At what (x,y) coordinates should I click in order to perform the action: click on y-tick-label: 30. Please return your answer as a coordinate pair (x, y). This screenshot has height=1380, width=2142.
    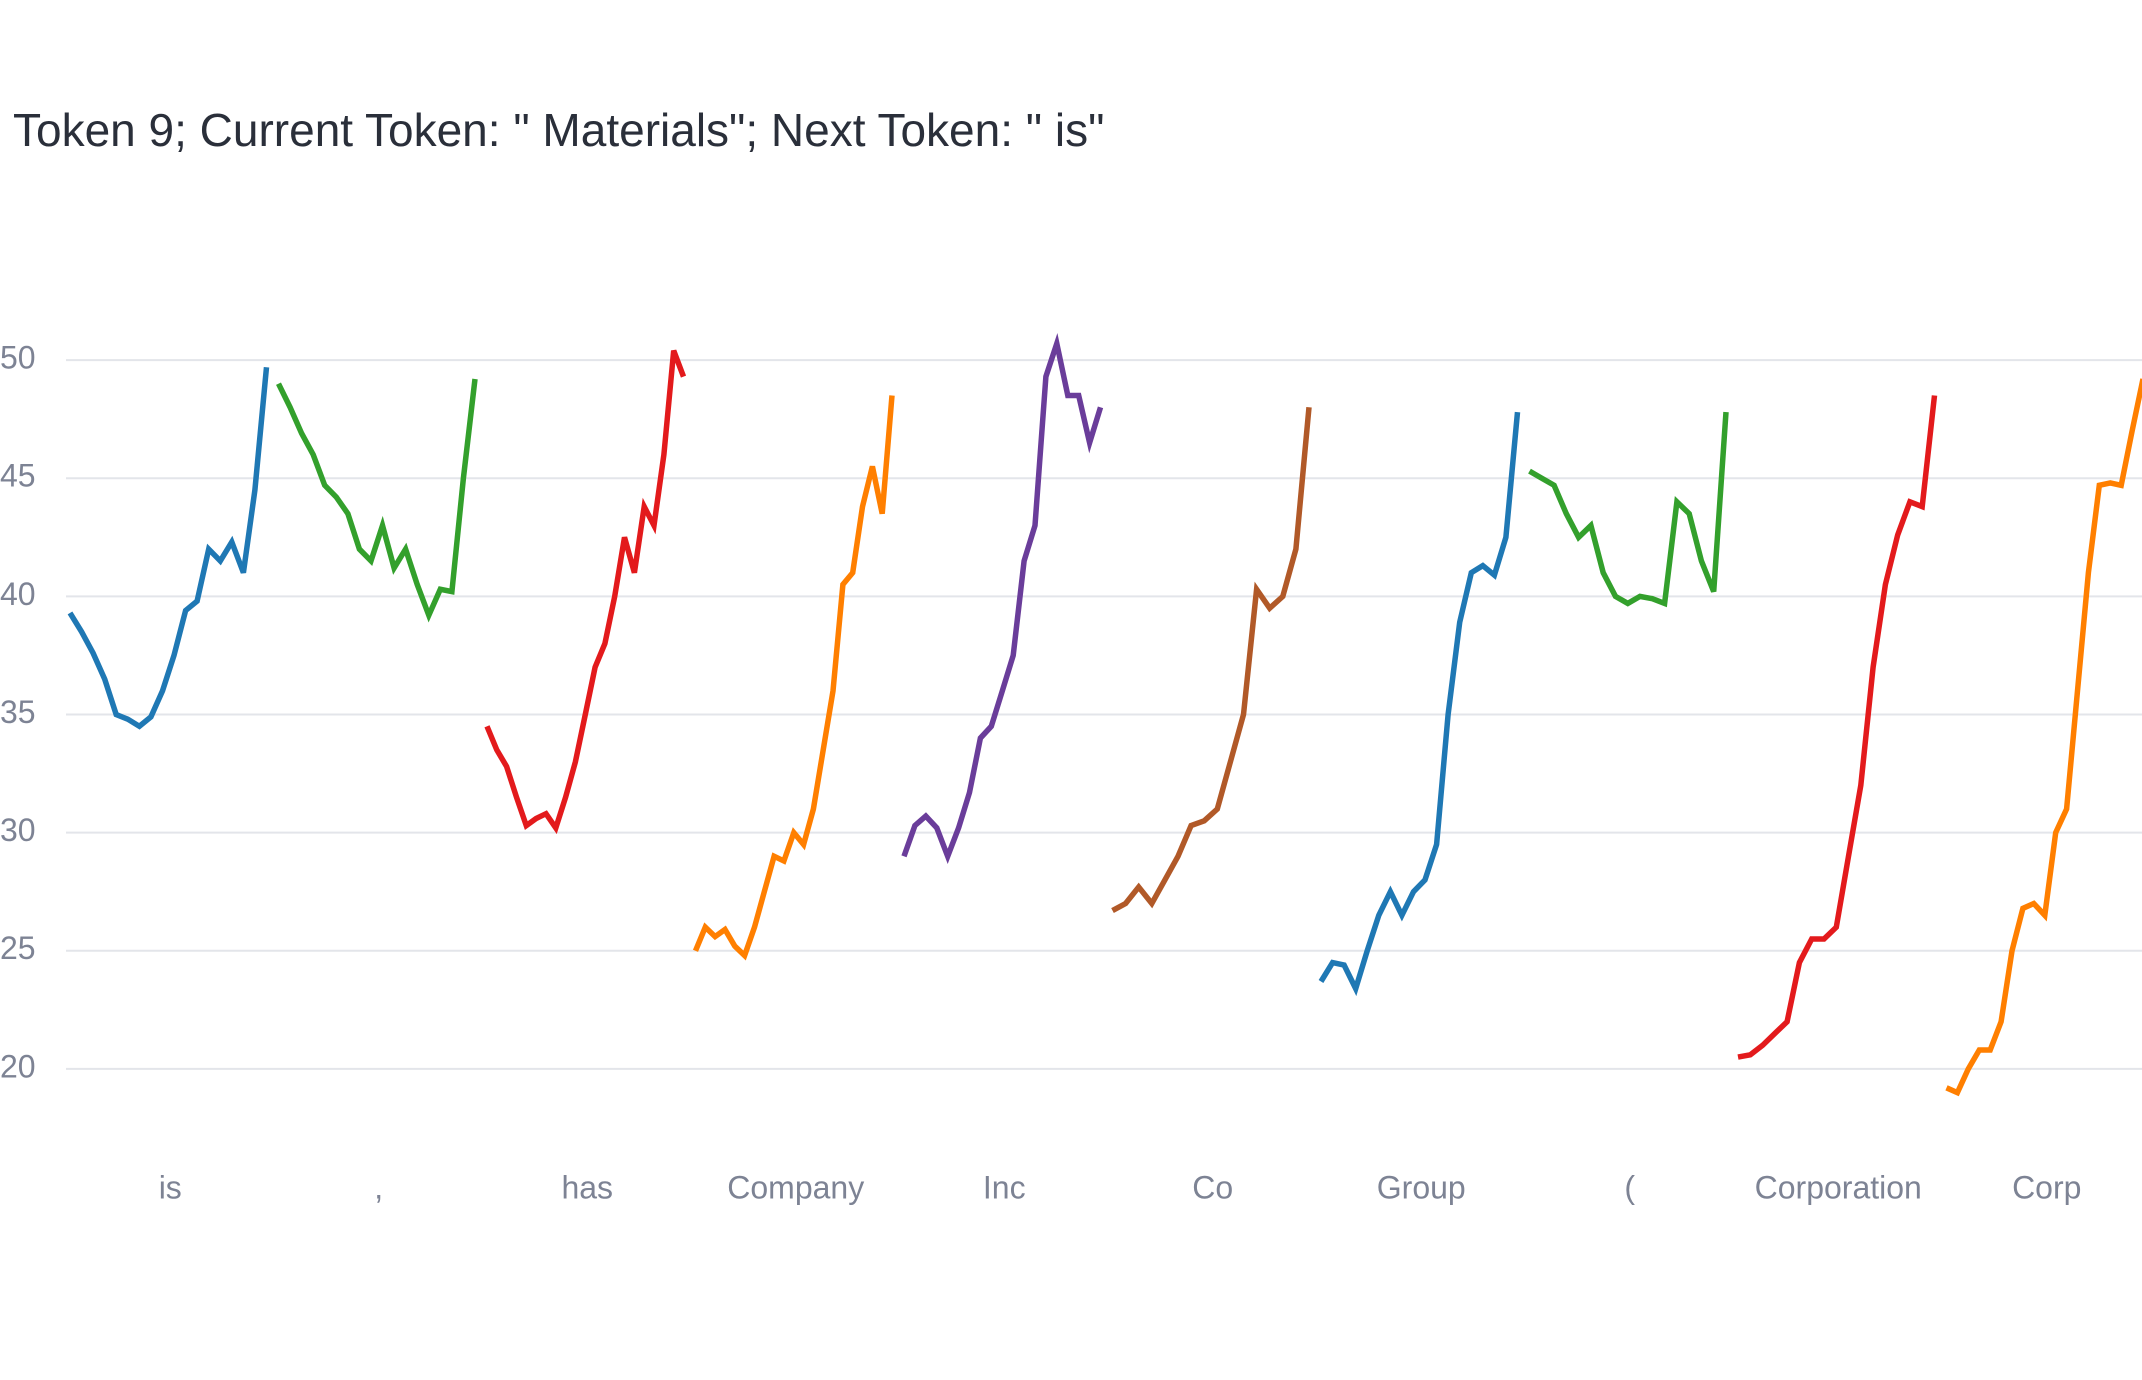
    Looking at the image, I should click on (18, 830).